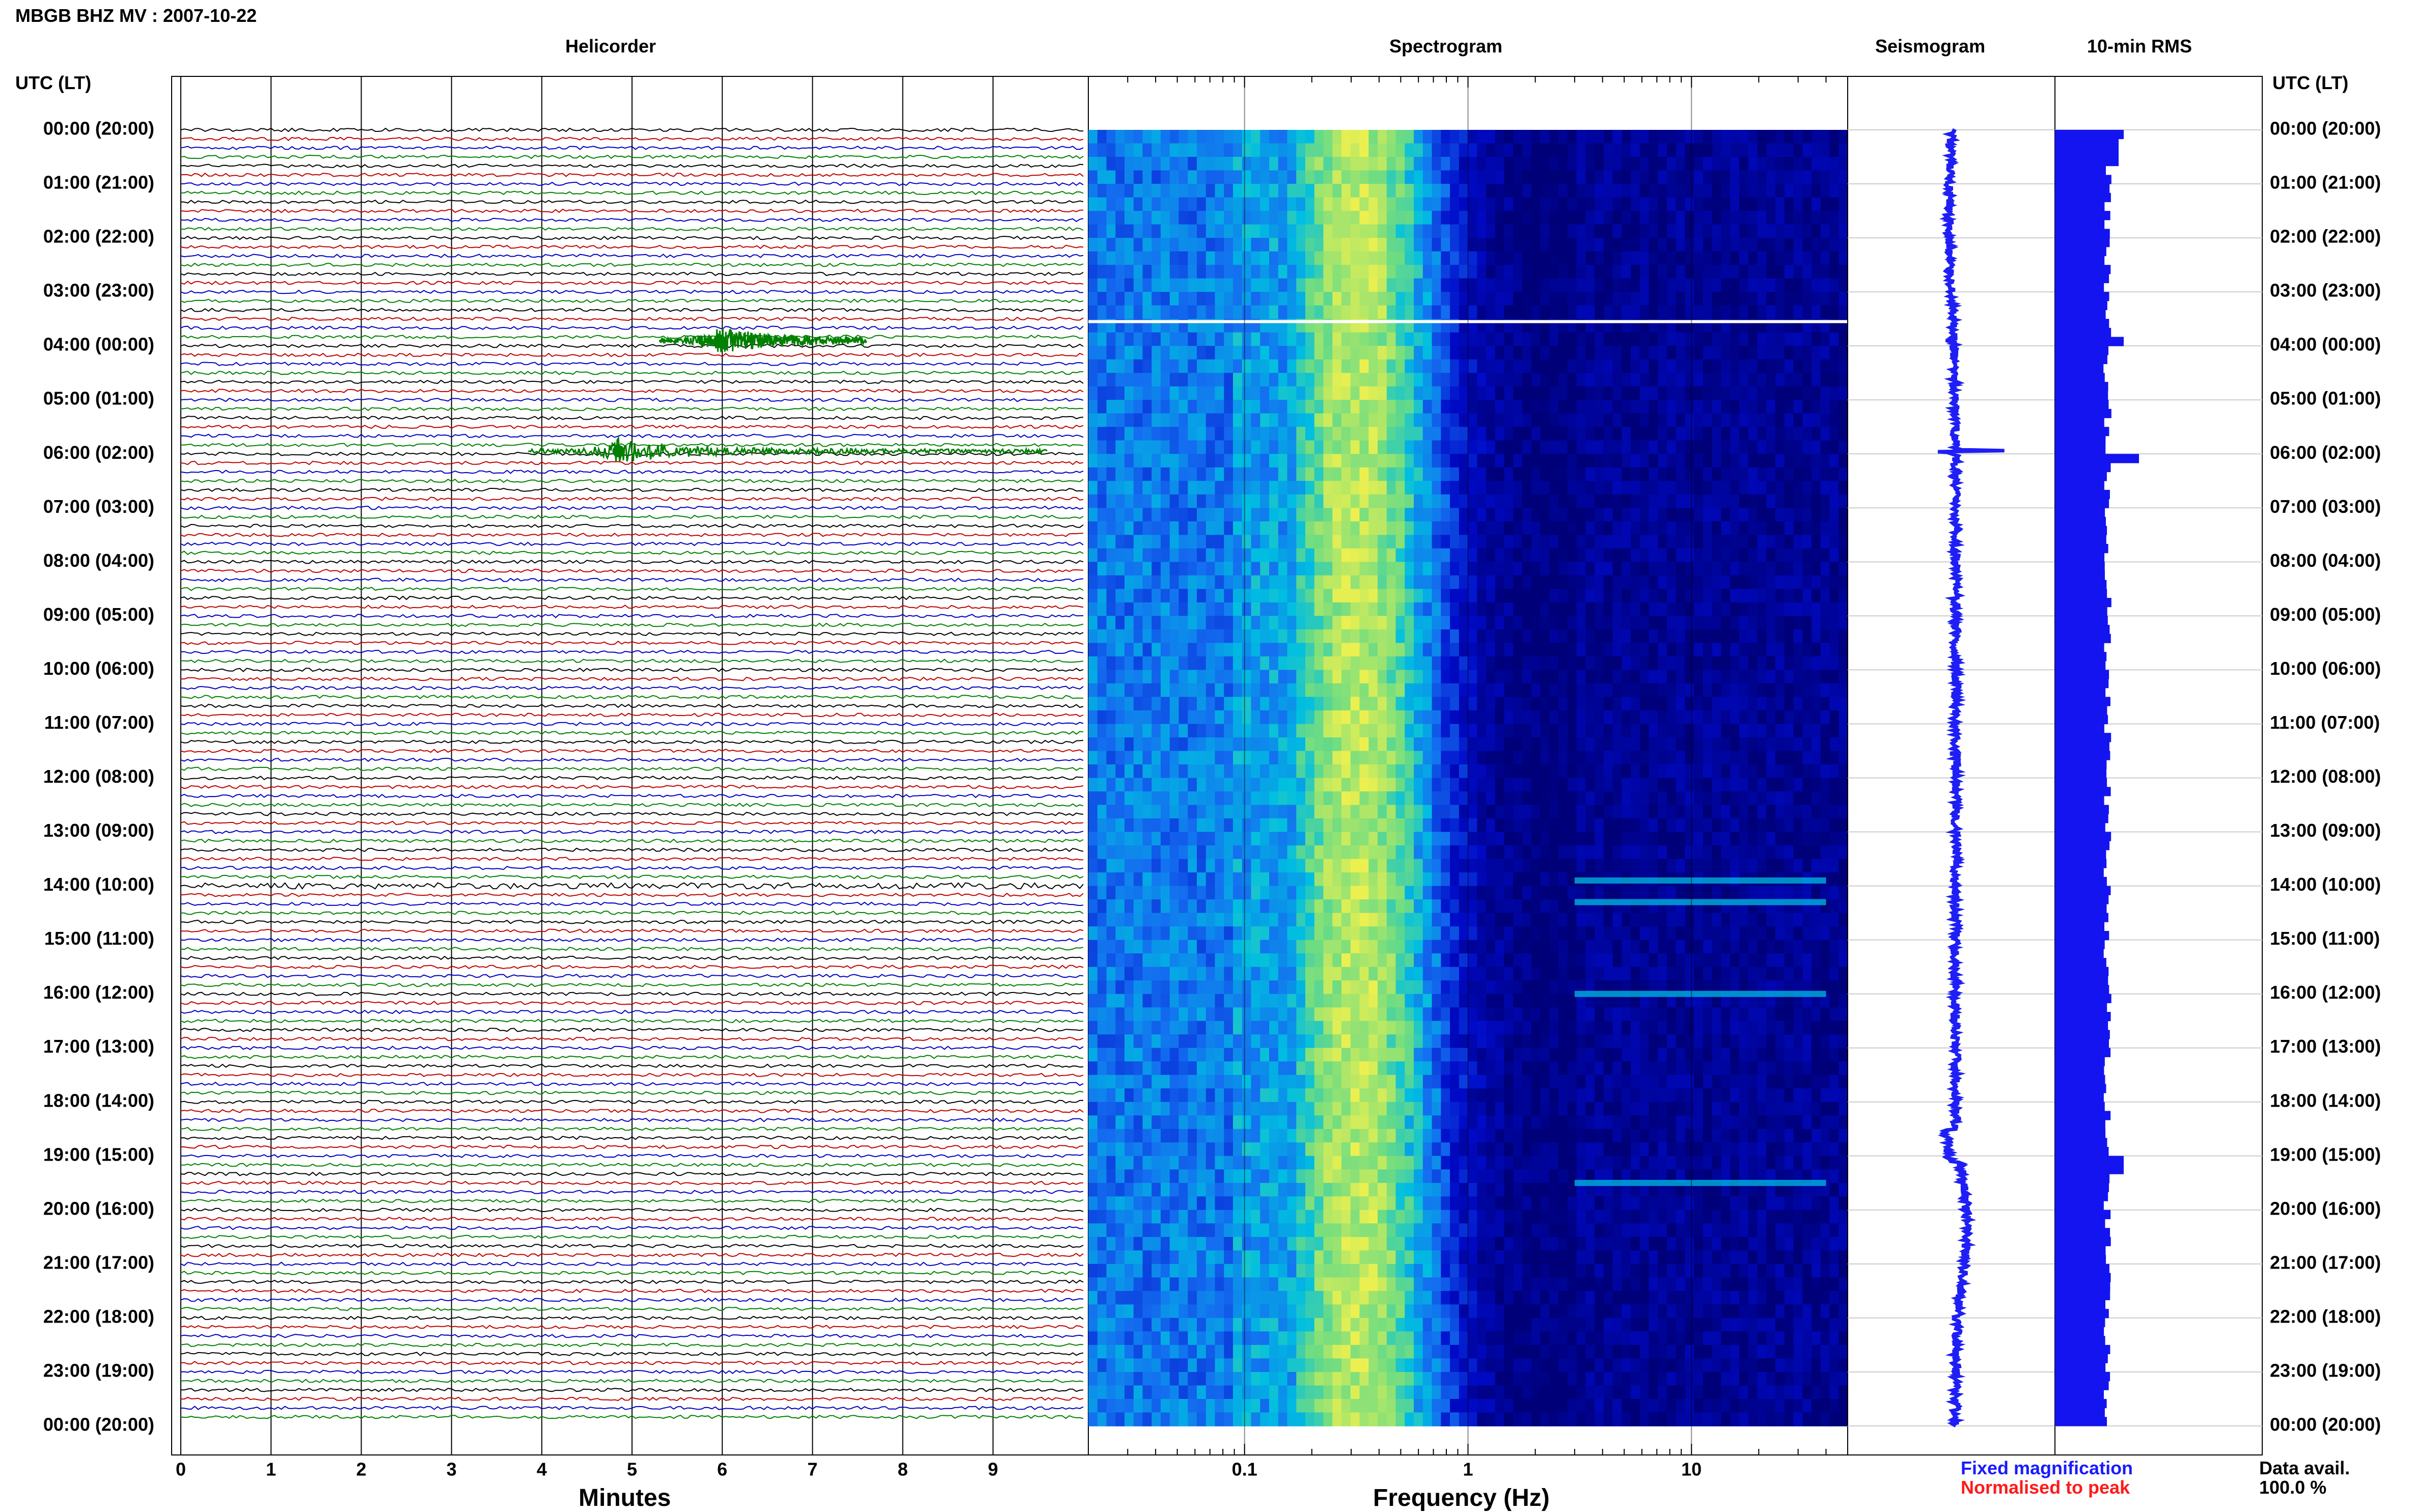 Image resolution: width=2414 pixels, height=1512 pixels. Describe the element at coordinates (98, 236) in the screenshot. I see `left-time-label: 02:00 (22:00)` at that location.